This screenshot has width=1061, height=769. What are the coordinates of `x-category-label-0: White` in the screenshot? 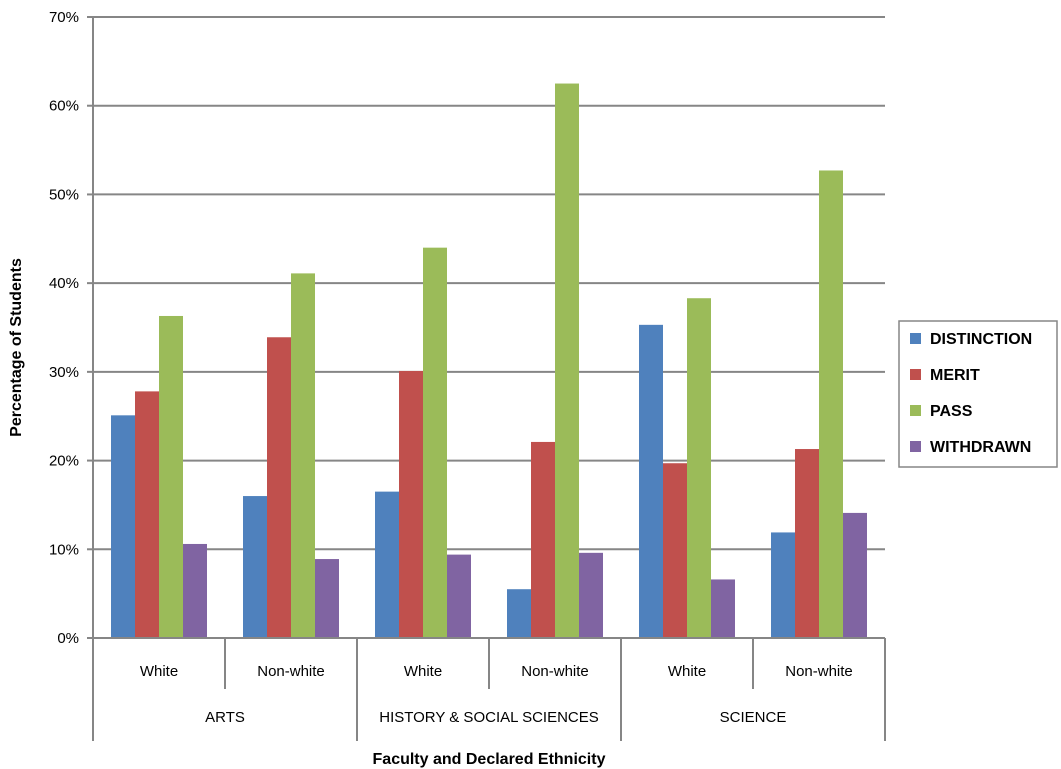 It's located at (159, 671).